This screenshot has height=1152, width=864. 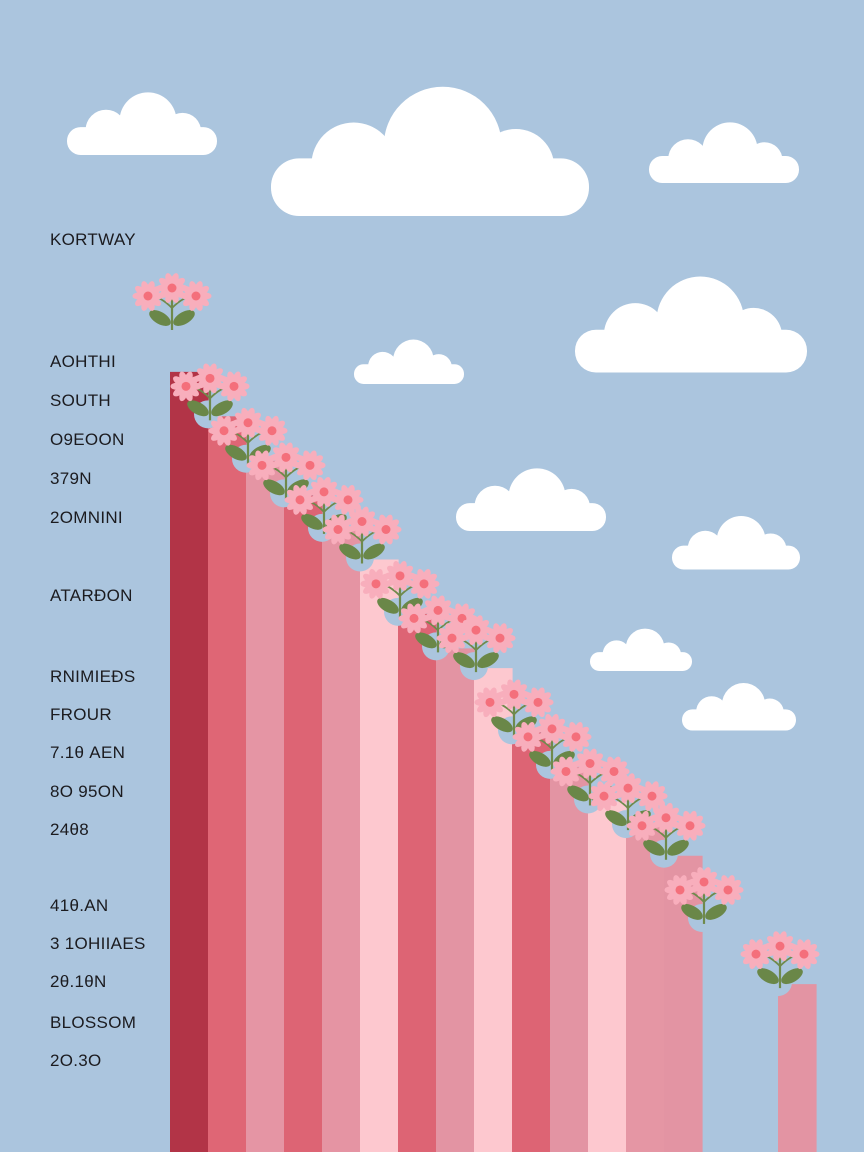 I want to click on axis-label: 2θ.1θN, so click(x=78, y=981).